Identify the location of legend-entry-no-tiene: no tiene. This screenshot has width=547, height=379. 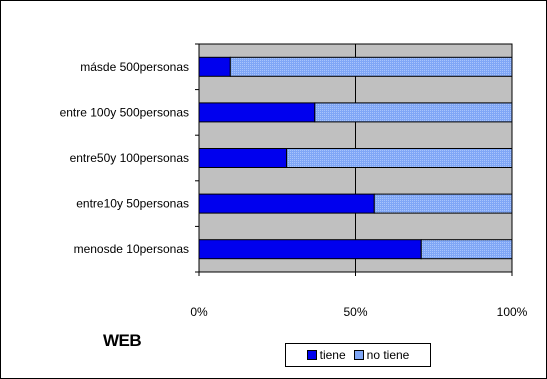
(381, 355).